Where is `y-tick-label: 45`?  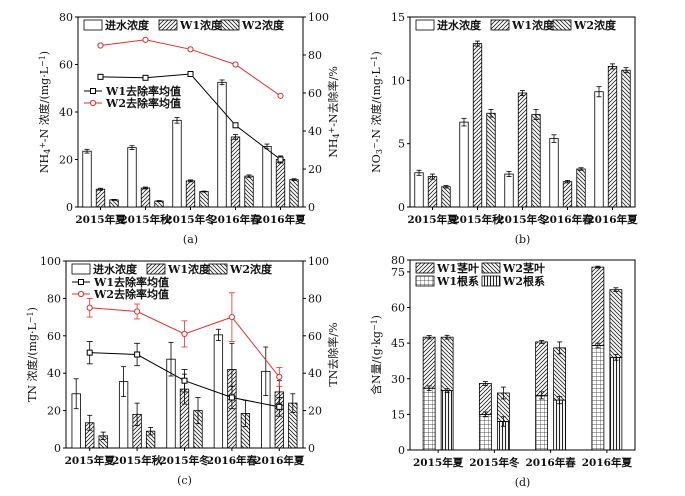
y-tick-label: 45 is located at coordinates (398, 343).